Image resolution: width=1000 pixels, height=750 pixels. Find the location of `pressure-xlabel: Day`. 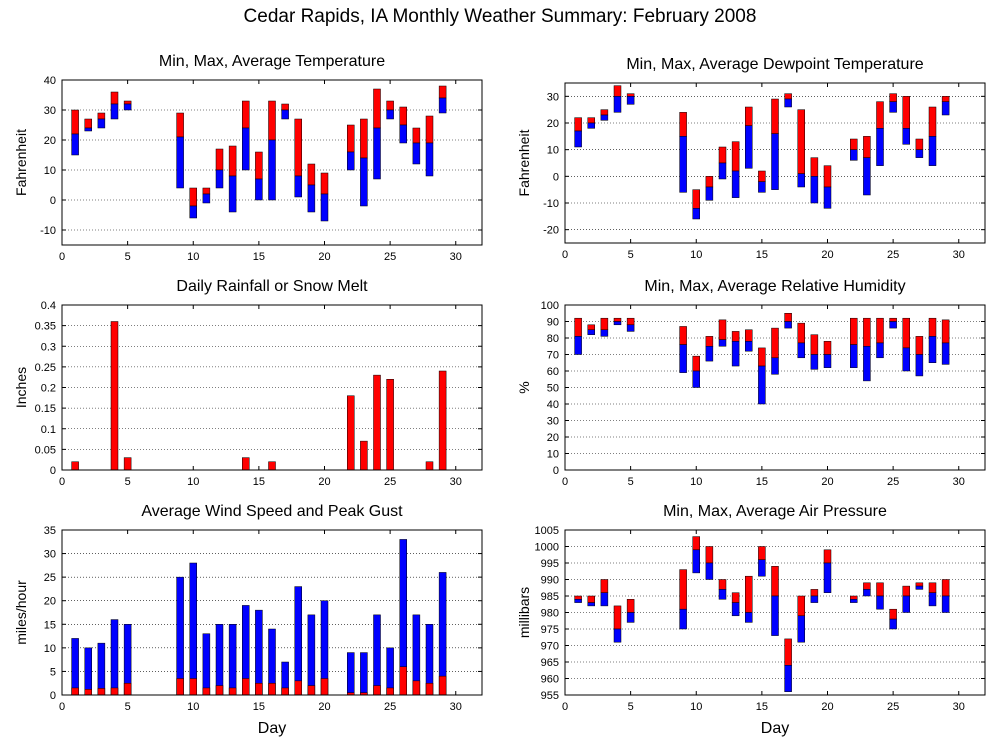

pressure-xlabel: Day is located at coordinates (775, 728).